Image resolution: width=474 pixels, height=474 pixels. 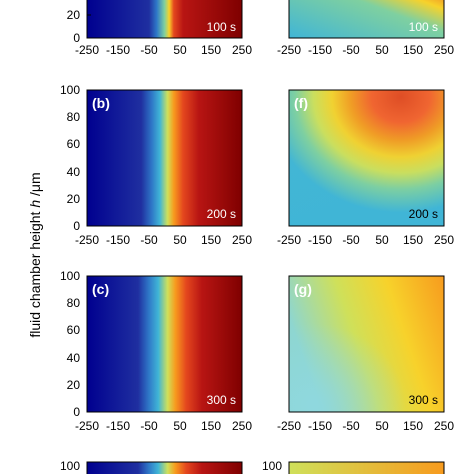 What do you see at coordinates (100, 289) in the screenshot?
I see `panel-label-c: (c)` at bounding box center [100, 289].